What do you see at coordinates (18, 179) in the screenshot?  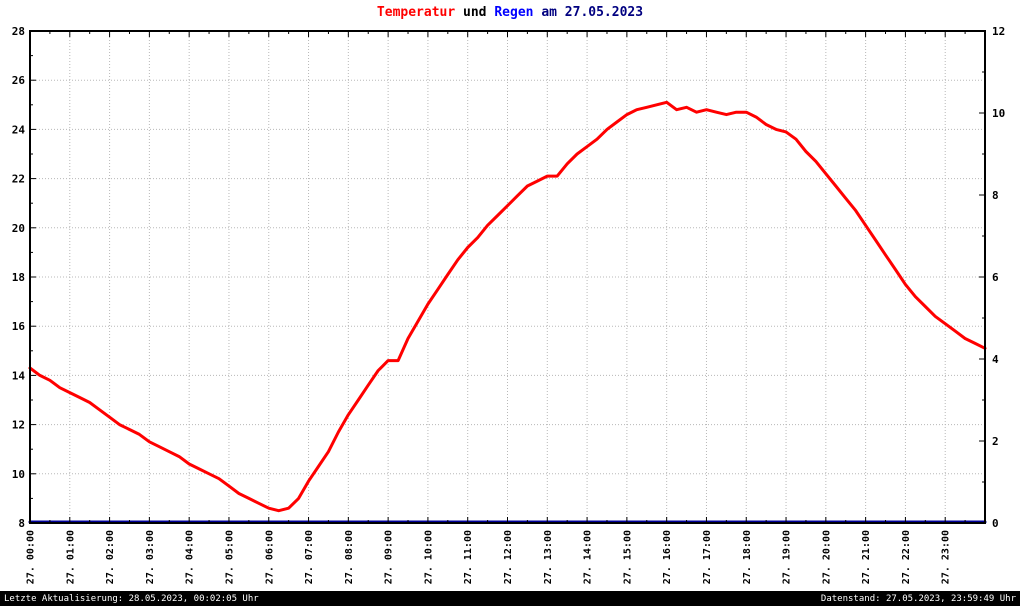 I see `left-axis-label: 22` at bounding box center [18, 179].